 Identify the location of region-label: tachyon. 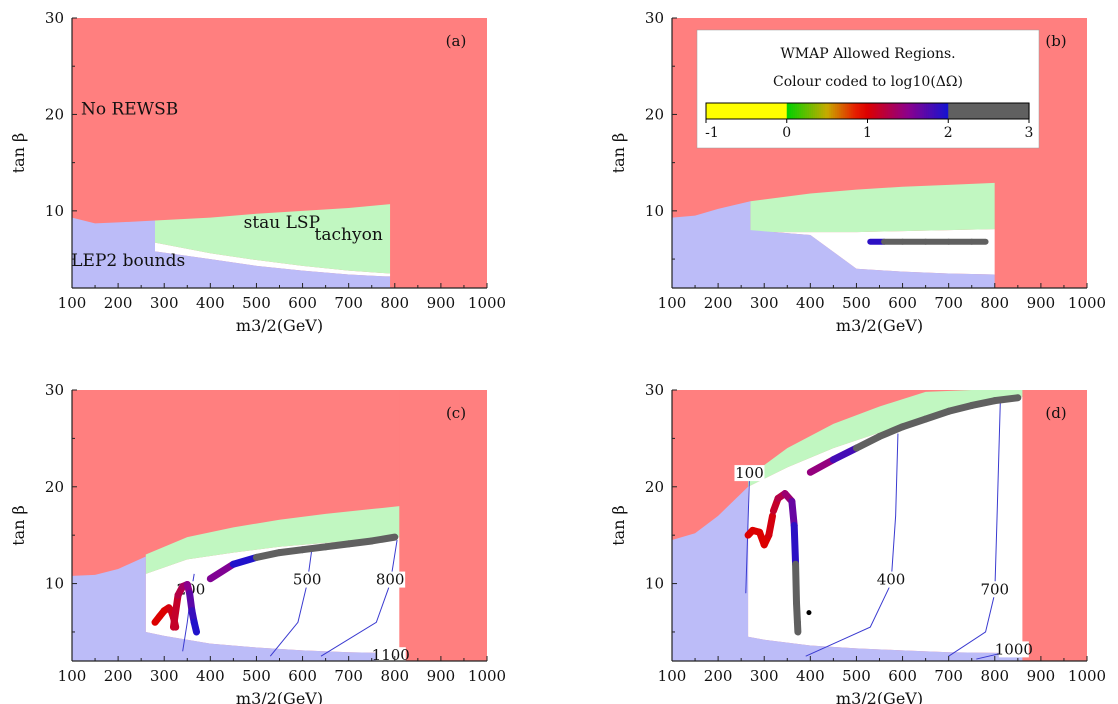
(349, 235).